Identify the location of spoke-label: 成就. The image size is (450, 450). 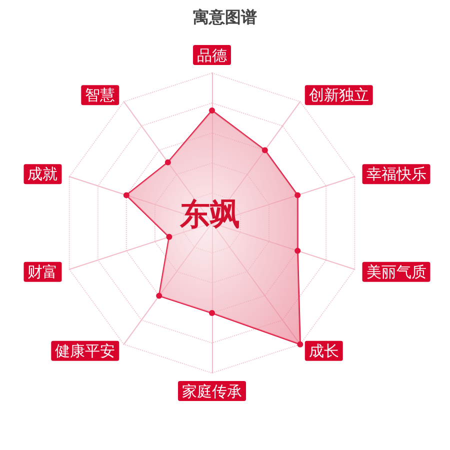
(43, 174).